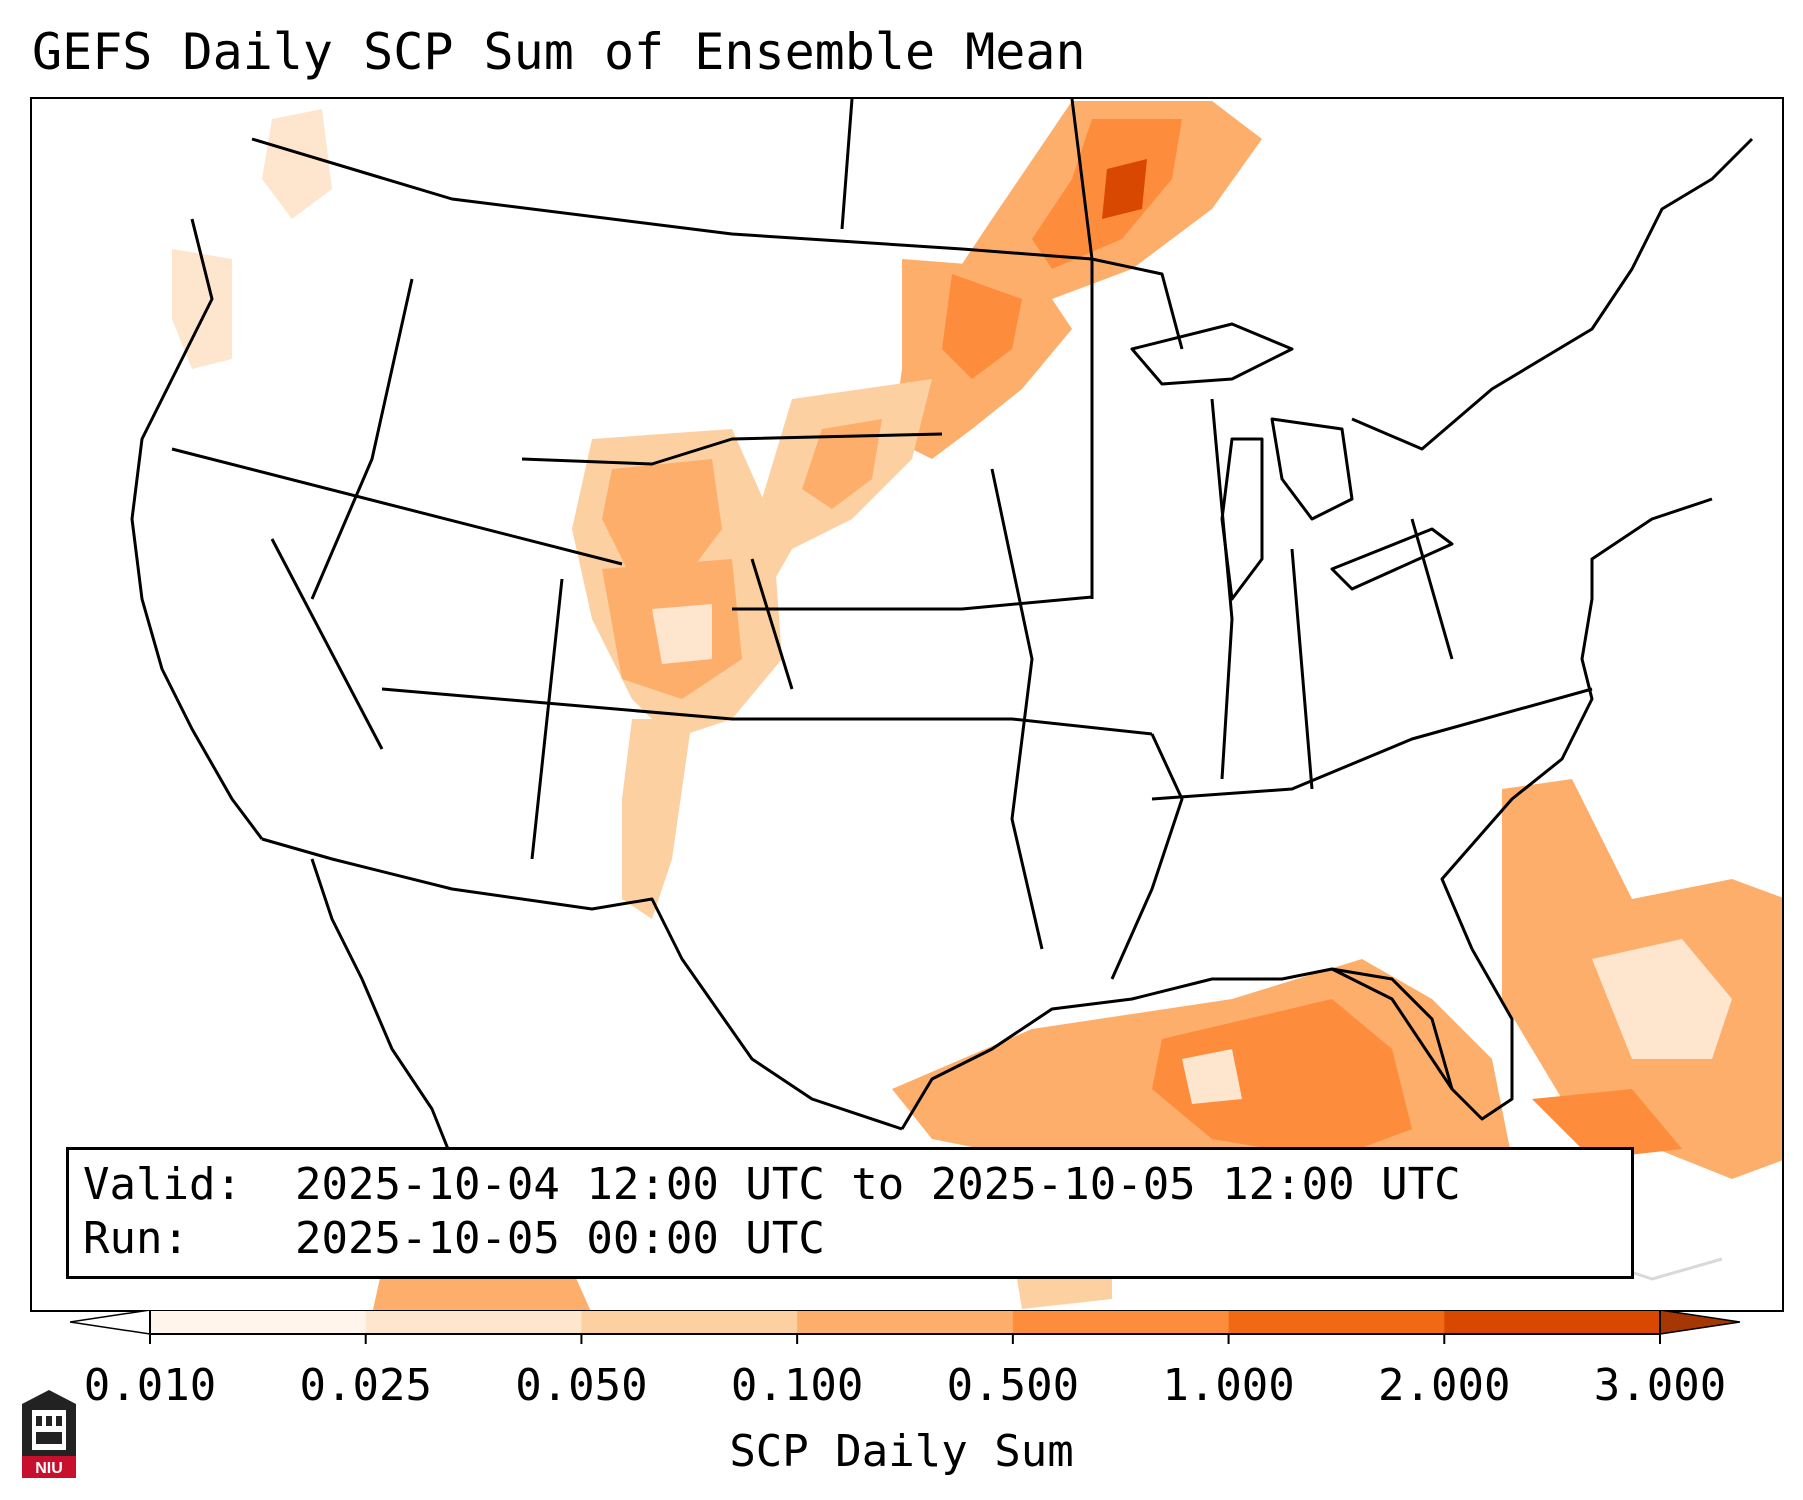 Image resolution: width=1803 pixels, height=1500 pixels. I want to click on colorbar-segments, so click(905, 1322).